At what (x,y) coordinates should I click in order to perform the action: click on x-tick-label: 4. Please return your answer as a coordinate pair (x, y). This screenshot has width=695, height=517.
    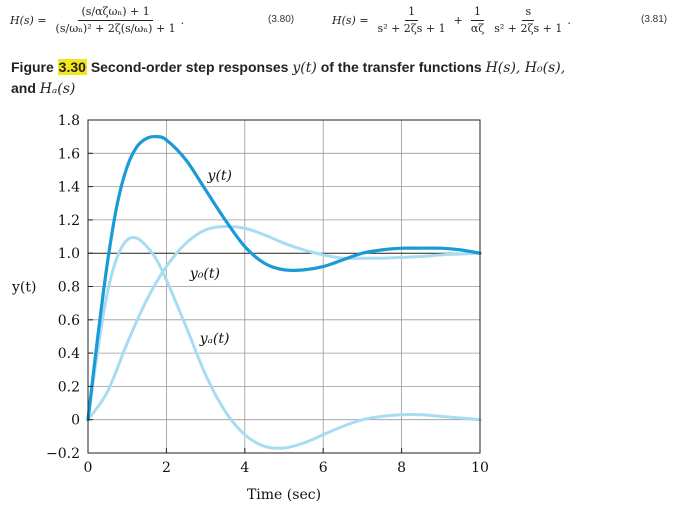
    Looking at the image, I should click on (244, 468).